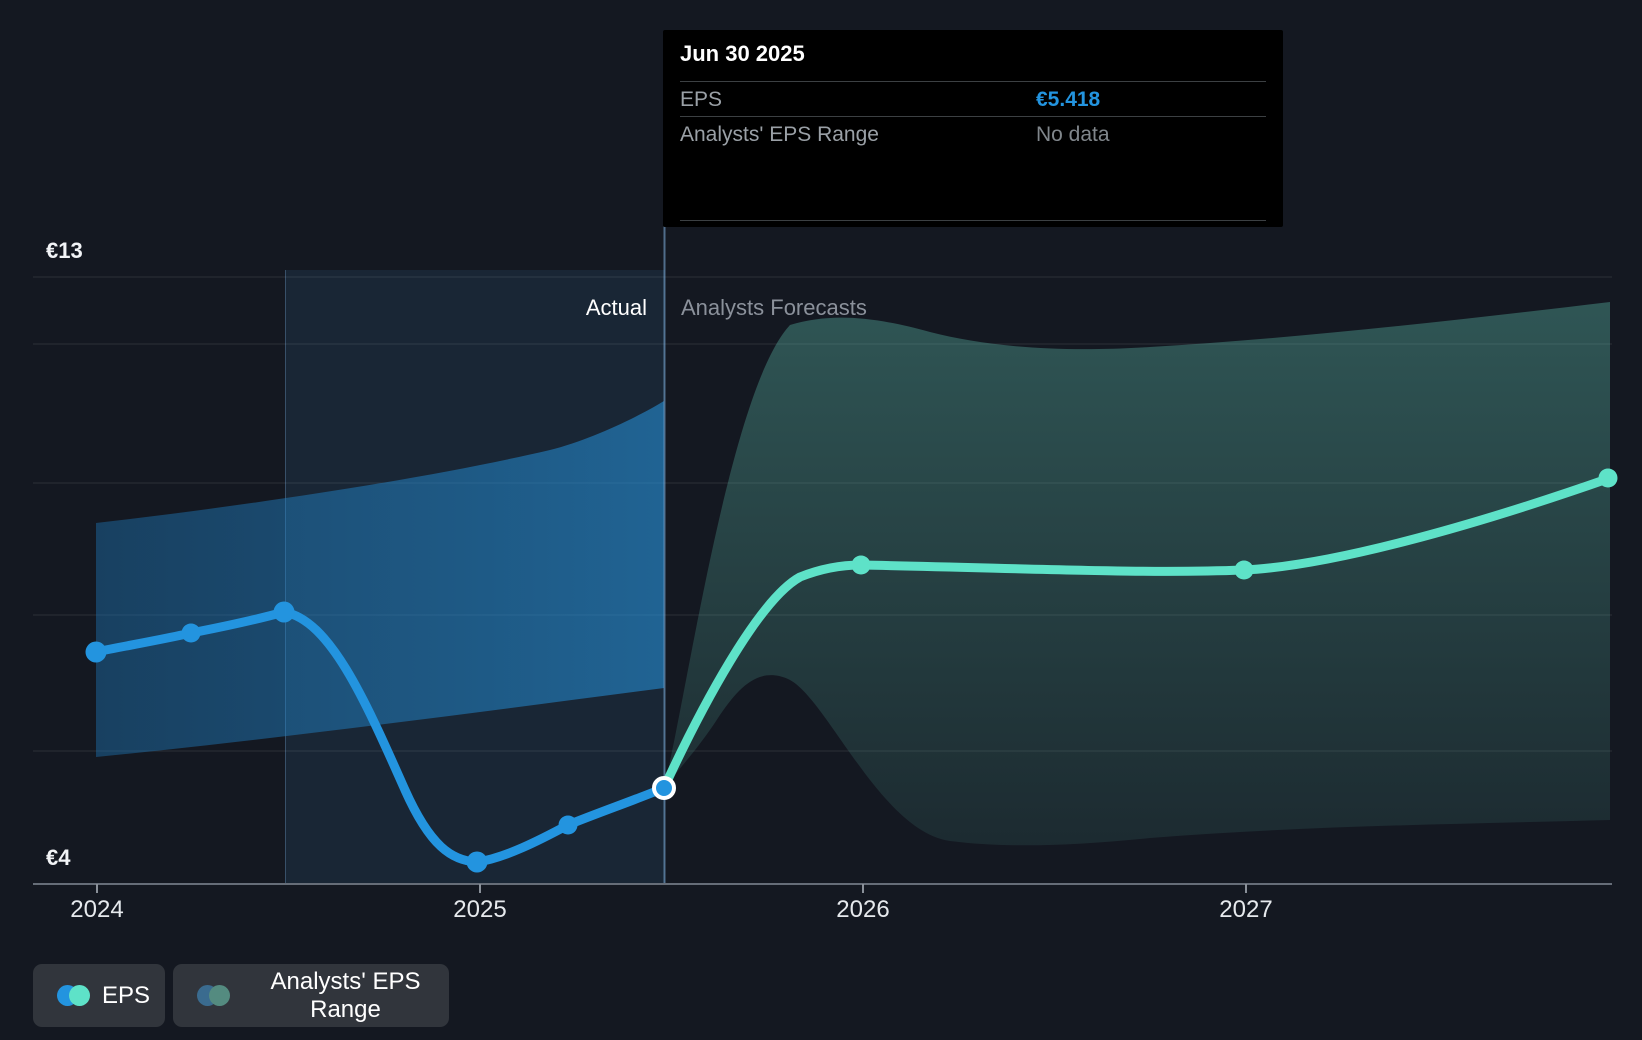  Describe the element at coordinates (331, 737) in the screenshot. I see `eps-points` at that location.